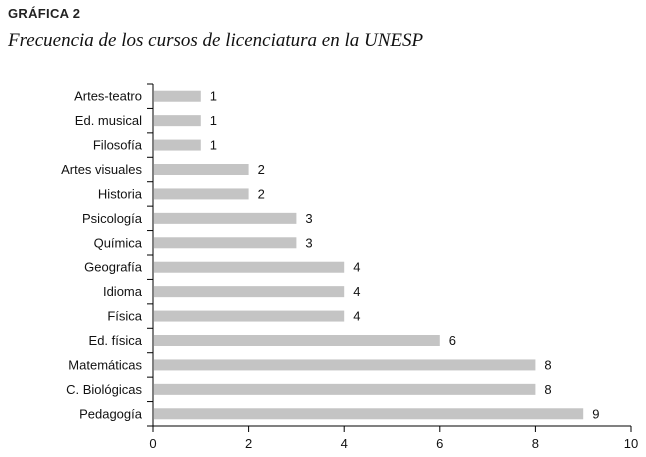 The height and width of the screenshot is (457, 646). Describe the element at coordinates (535, 443) in the screenshot. I see `x-tick-label: 8` at that location.